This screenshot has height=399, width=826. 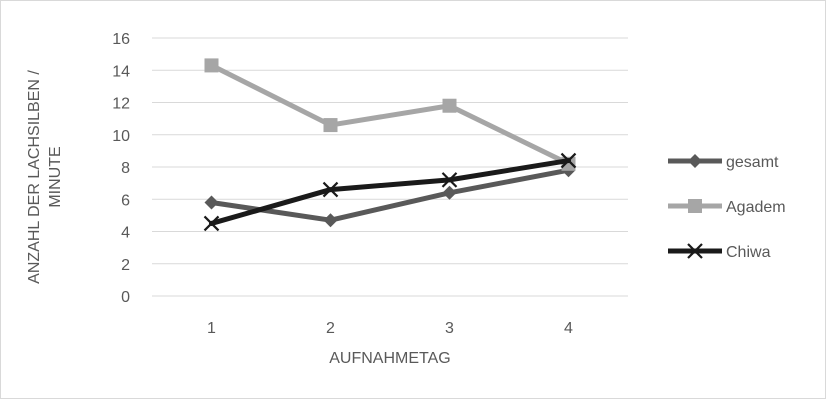 I want to click on y-axis-title-line-1: ANZAHL DER LACHSILBEN /, so click(x=34, y=177).